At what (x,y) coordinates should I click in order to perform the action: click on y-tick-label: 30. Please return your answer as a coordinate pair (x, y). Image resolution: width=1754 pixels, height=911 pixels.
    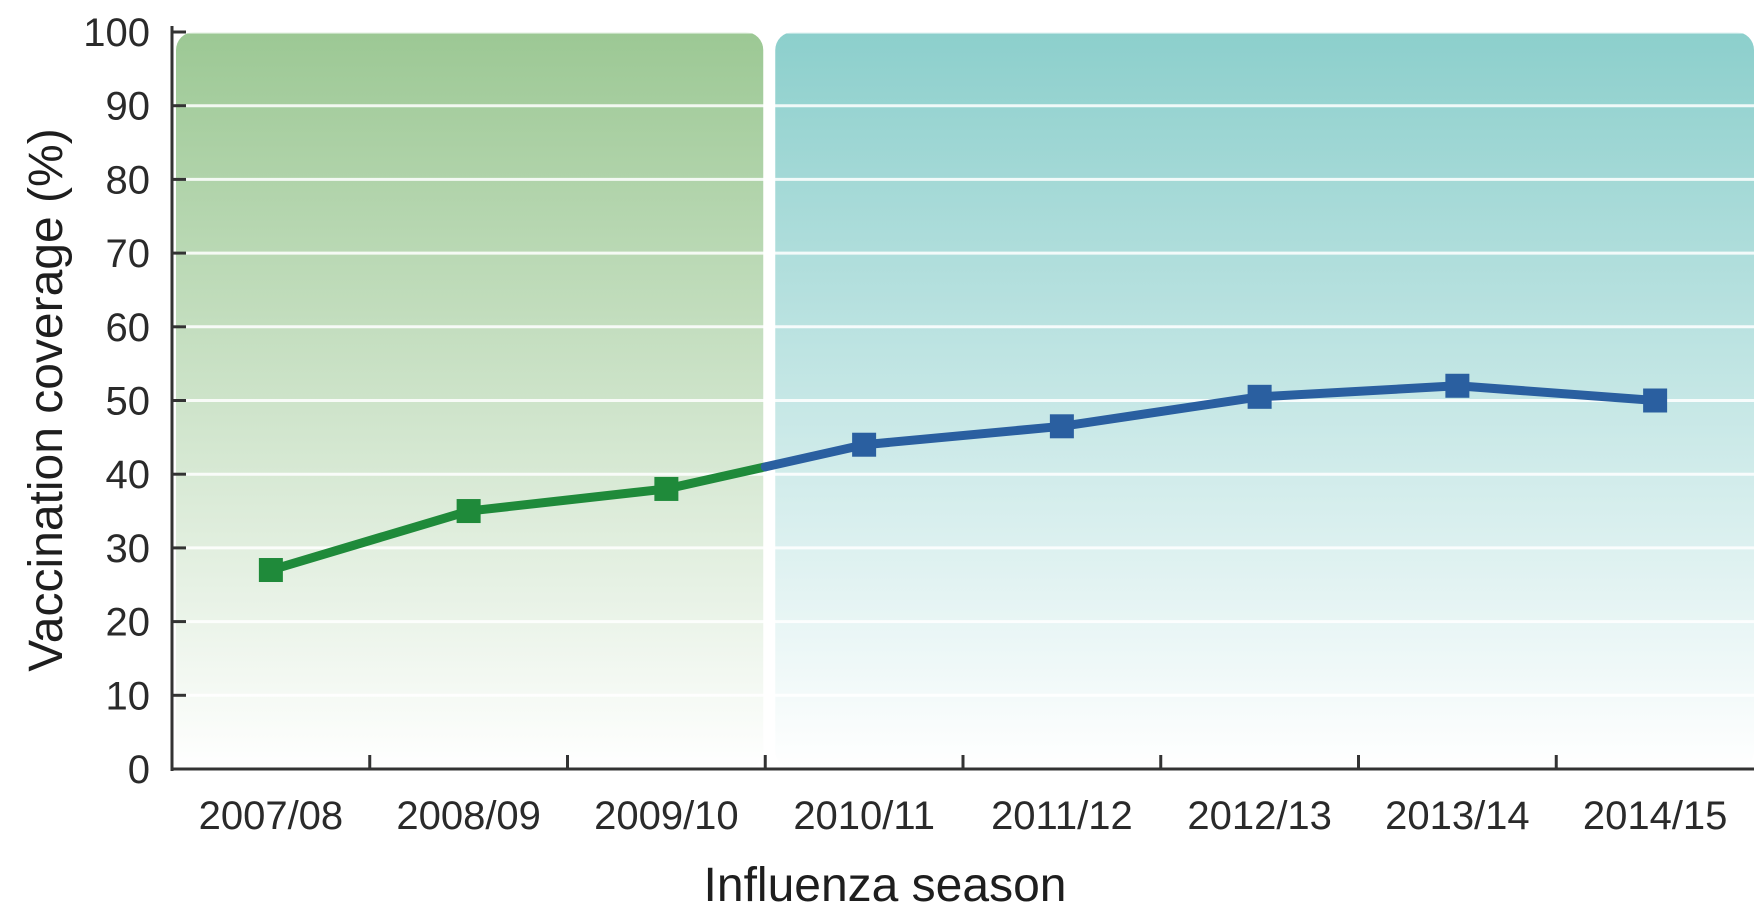
    Looking at the image, I should click on (128, 549).